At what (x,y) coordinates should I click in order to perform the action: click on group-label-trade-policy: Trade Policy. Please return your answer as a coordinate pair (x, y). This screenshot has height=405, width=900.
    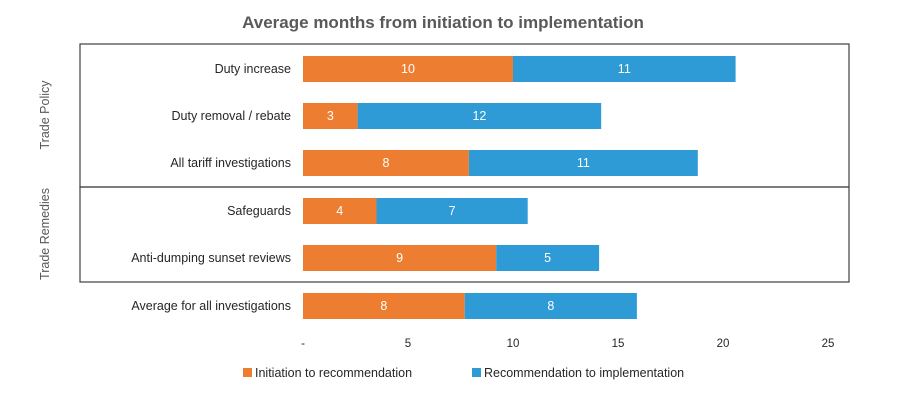
    Looking at the image, I should click on (45, 115).